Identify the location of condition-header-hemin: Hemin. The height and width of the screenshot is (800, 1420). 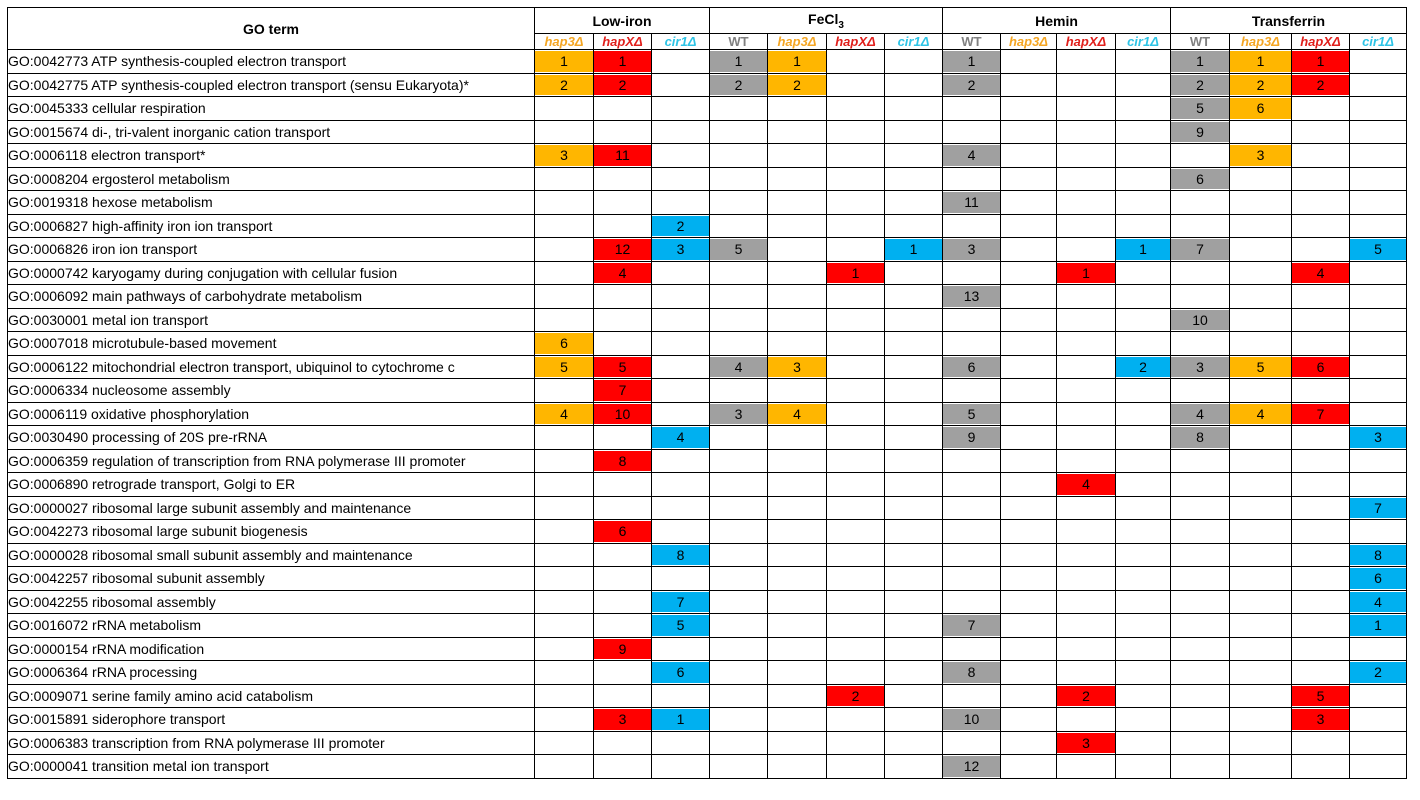
(1056, 20).